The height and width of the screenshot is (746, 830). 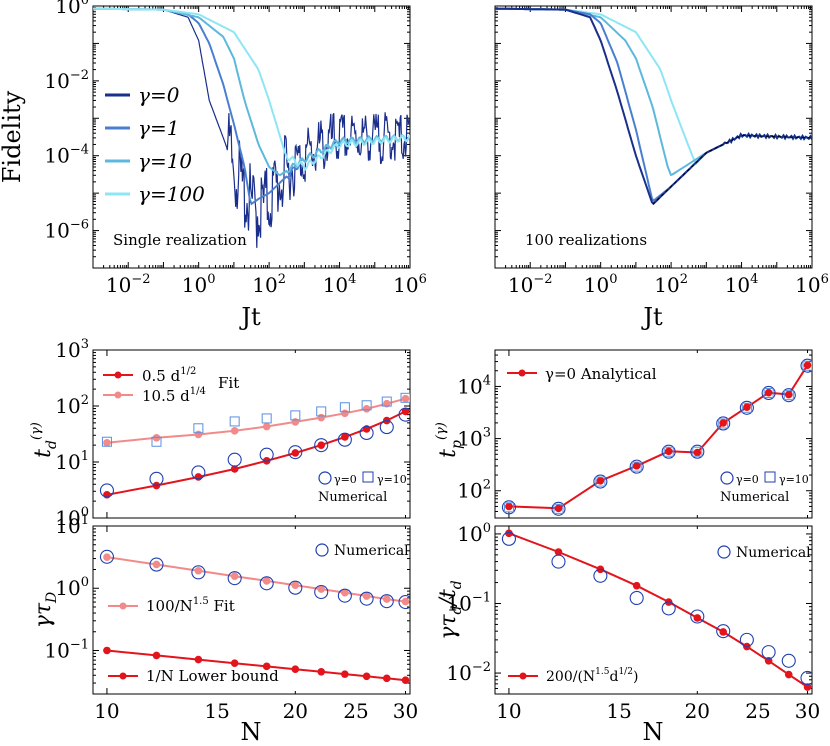 I want to click on legend-analytical-marker, so click(x=522, y=373).